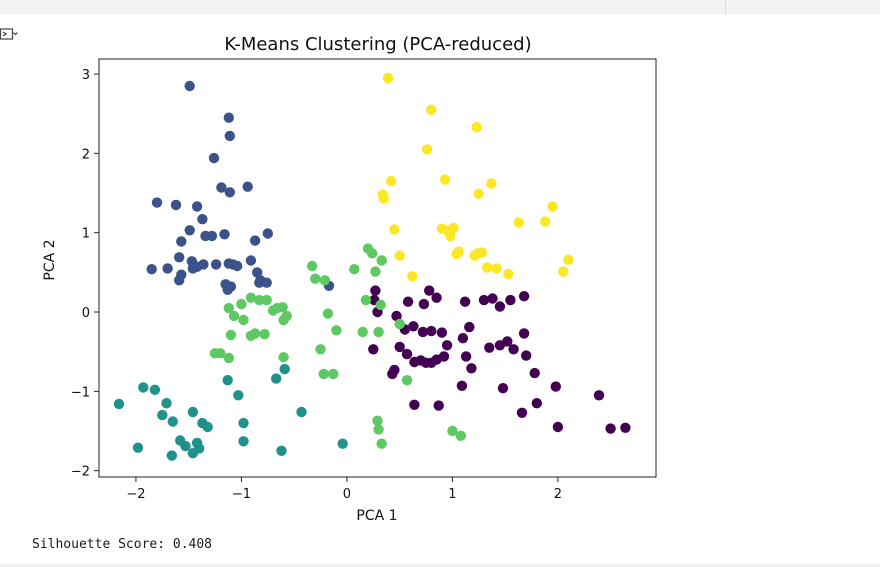 This screenshot has height=567, width=880. Describe the element at coordinates (86, 313) in the screenshot. I see `y-tick-label: 0` at that location.